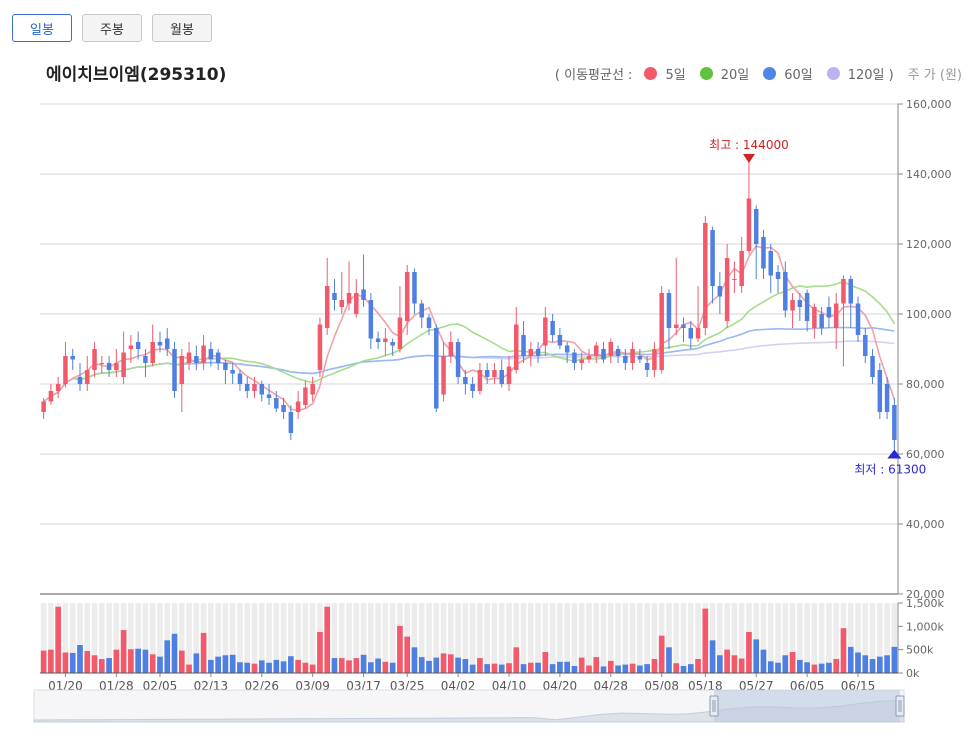 The width and height of the screenshot is (978, 740). Describe the element at coordinates (182, 28) in the screenshot. I see `tab-monthly: 월봉` at that location.